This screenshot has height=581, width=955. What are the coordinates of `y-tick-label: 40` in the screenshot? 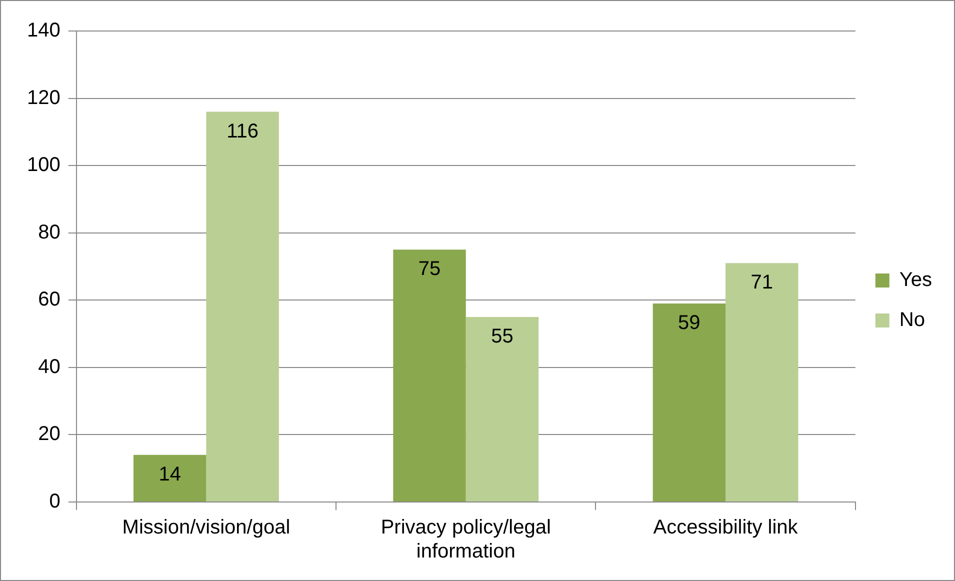 It's located at (49, 367).